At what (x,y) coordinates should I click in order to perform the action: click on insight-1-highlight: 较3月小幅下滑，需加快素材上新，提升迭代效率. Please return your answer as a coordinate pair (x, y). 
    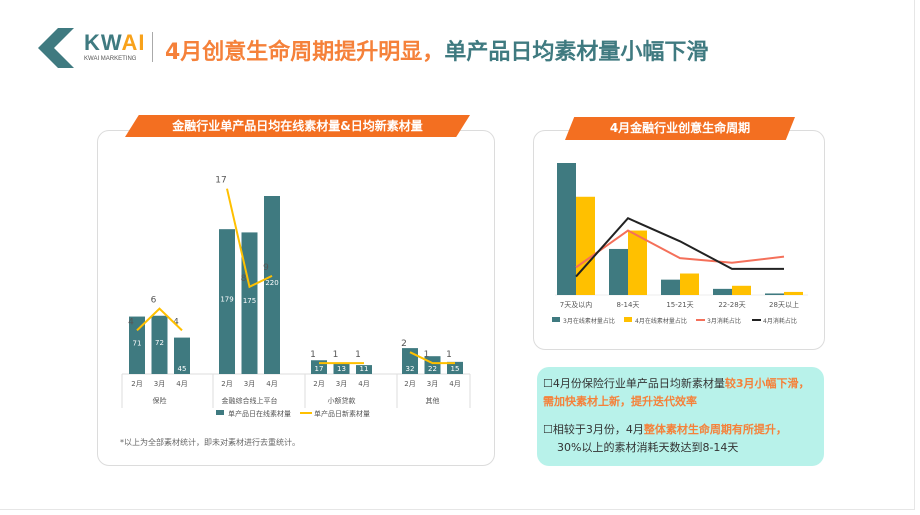
    Looking at the image, I should click on (676, 392).